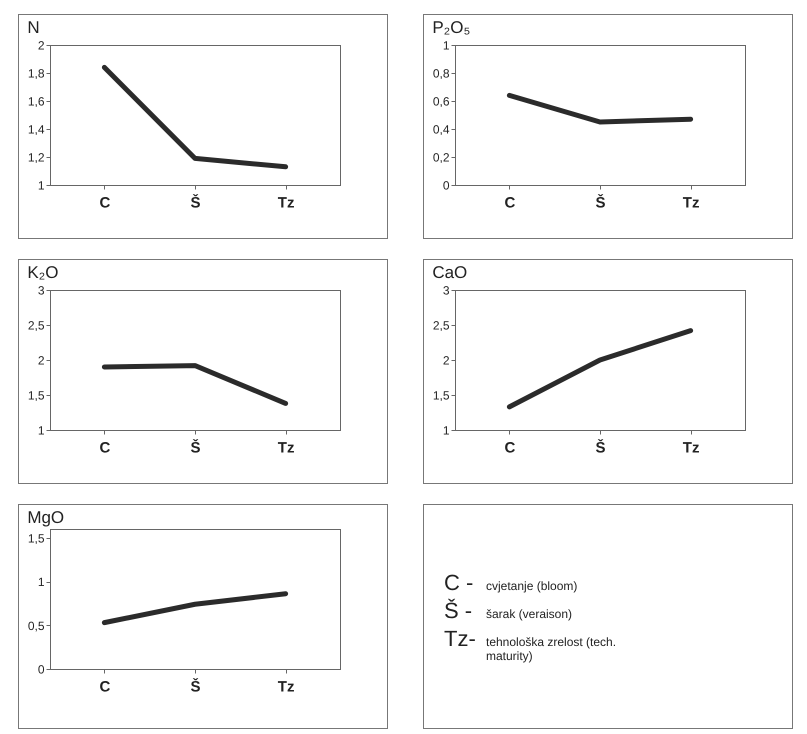 Image resolution: width=807 pixels, height=734 pixels. What do you see at coordinates (509, 611) in the screenshot?
I see `text: Š - šarak (veraison)` at bounding box center [509, 611].